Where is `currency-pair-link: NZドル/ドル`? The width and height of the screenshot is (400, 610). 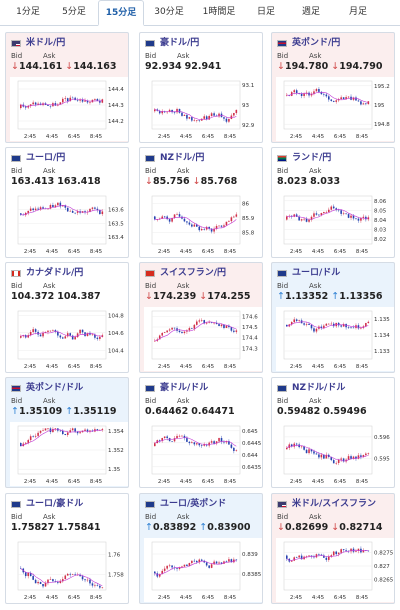 currency-pair-link: NZドル/ドル is located at coordinates (319, 388).